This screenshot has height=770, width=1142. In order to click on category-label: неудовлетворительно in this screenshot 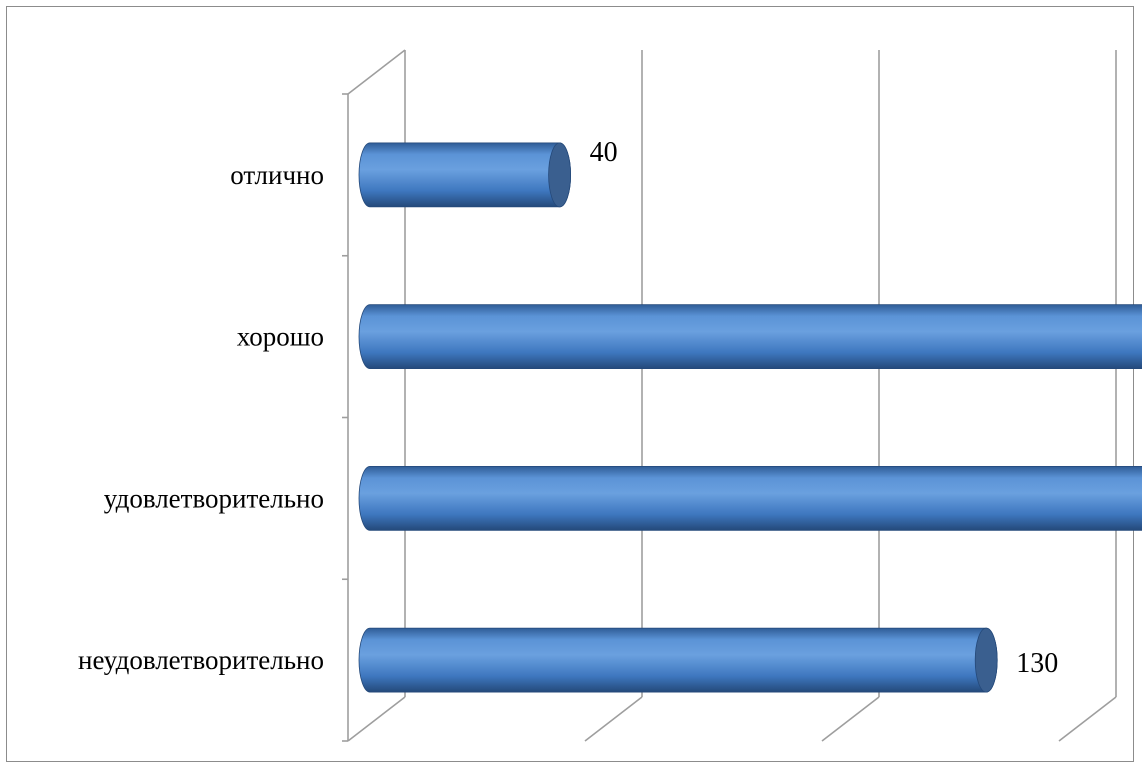, I will do `click(201, 660)`.